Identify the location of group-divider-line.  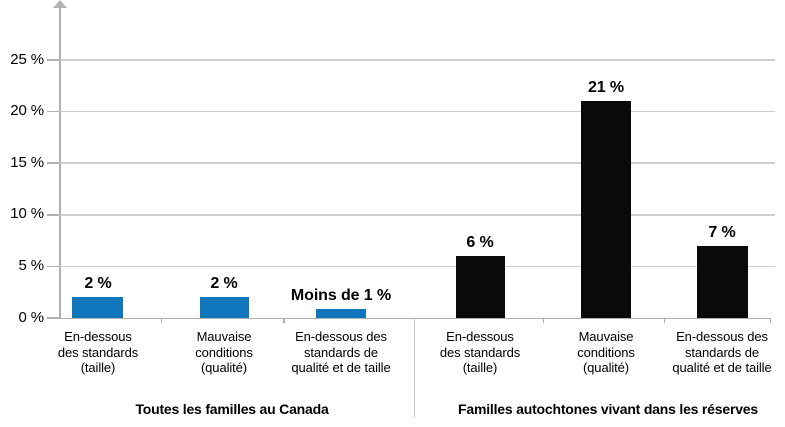
(414, 367).